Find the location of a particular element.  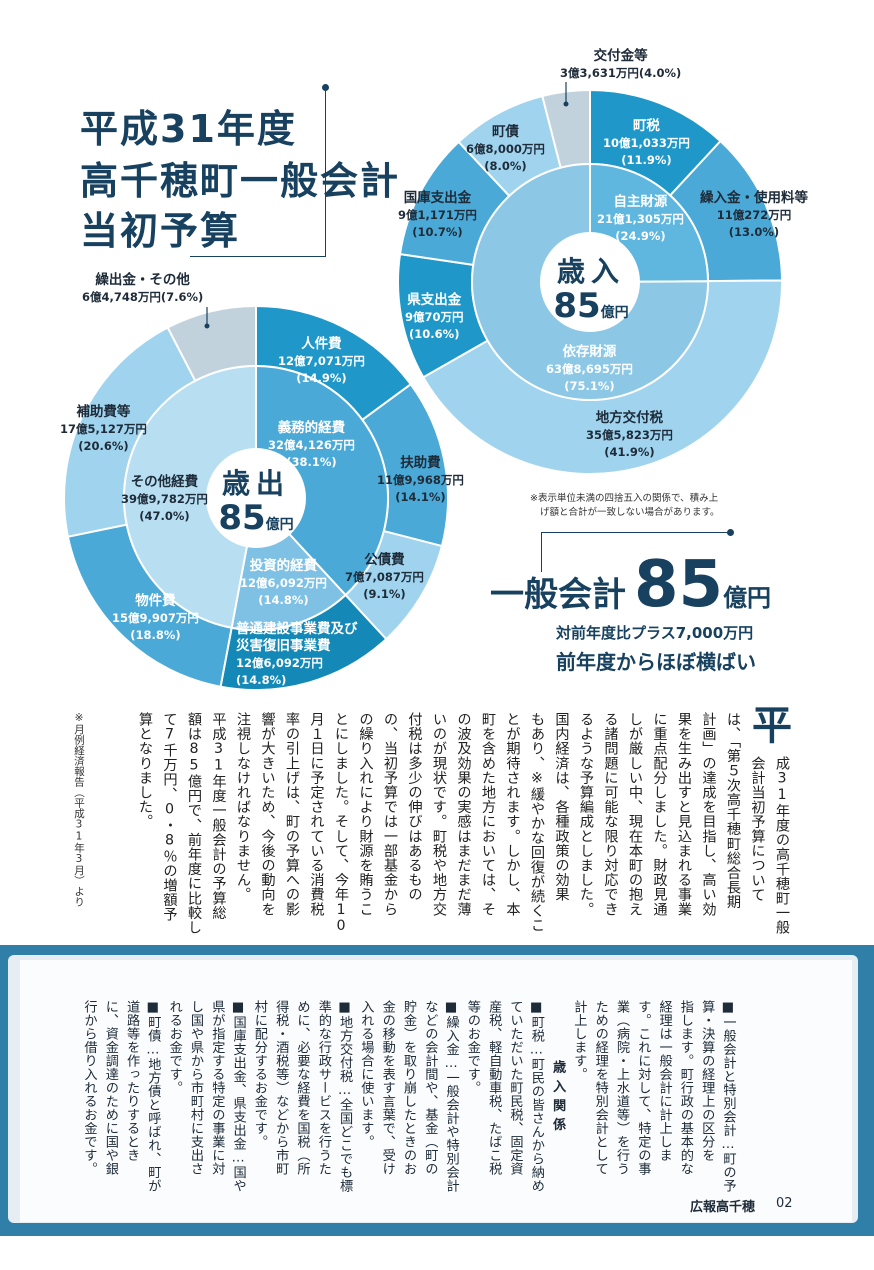

glossary-column: 産税、軽自動車税、たばこ税 is located at coordinates (494, 1088).